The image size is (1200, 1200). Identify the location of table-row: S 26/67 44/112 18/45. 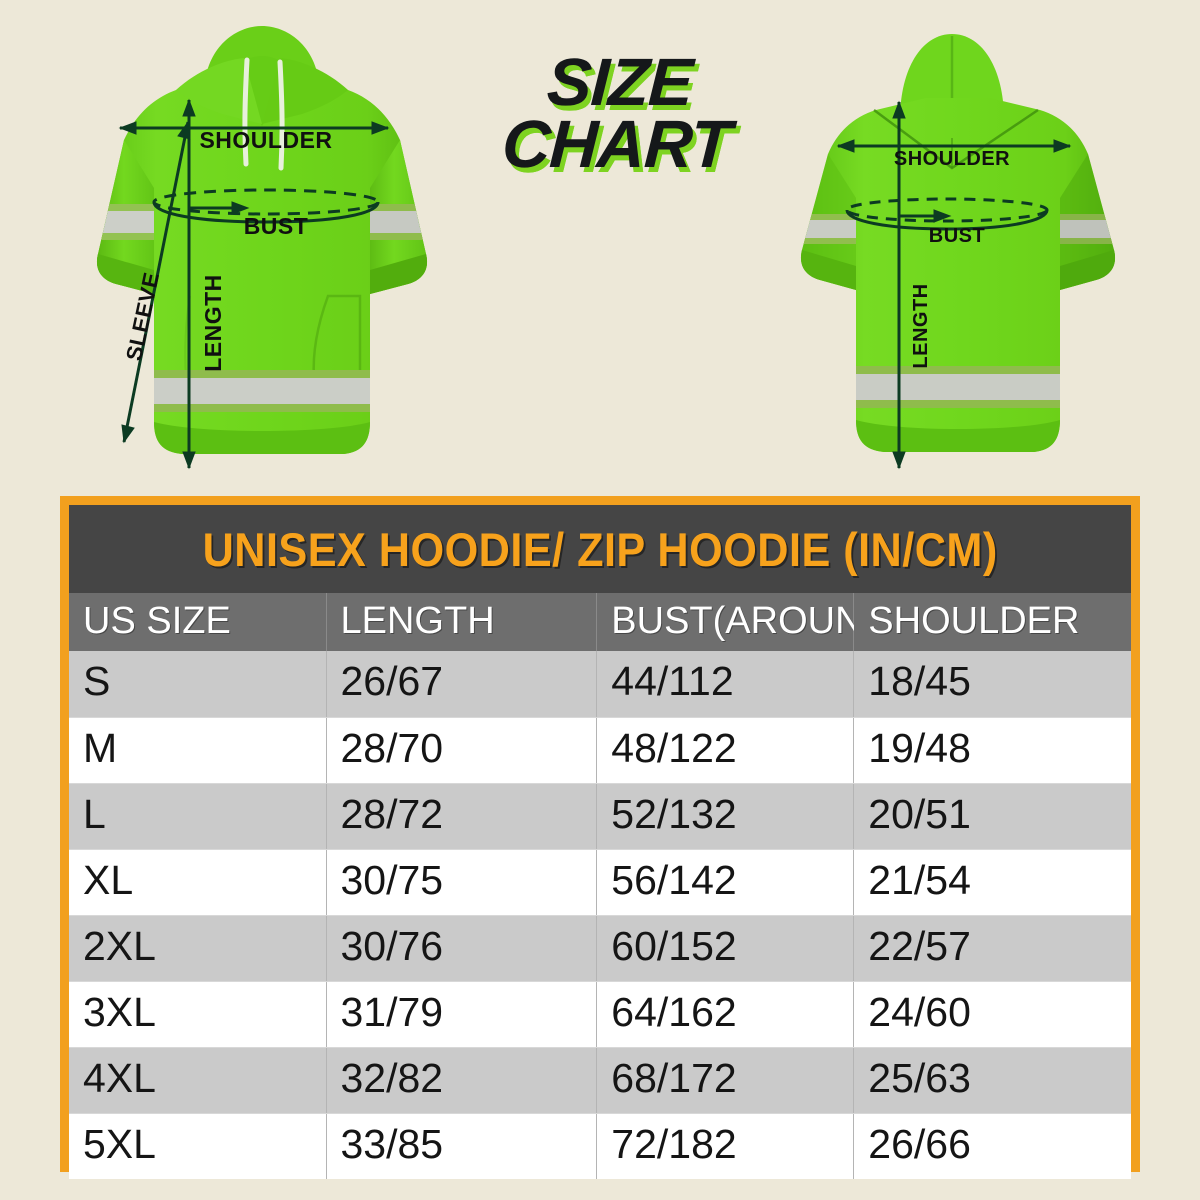
(600, 684).